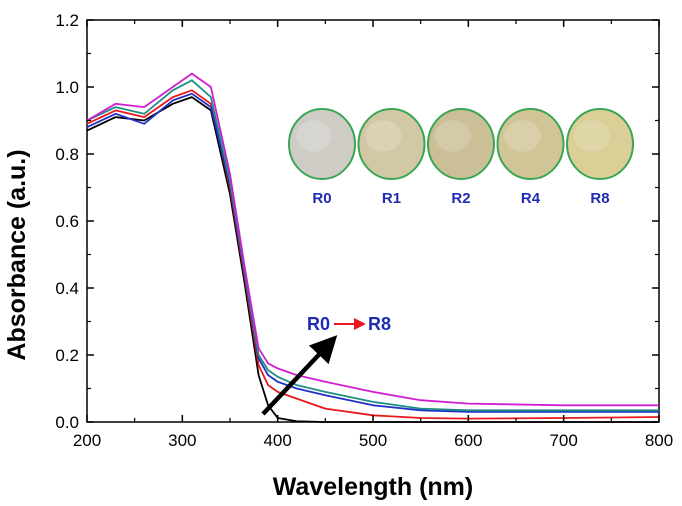  What do you see at coordinates (599, 198) in the screenshot?
I see `sample-label-r8: R8` at bounding box center [599, 198].